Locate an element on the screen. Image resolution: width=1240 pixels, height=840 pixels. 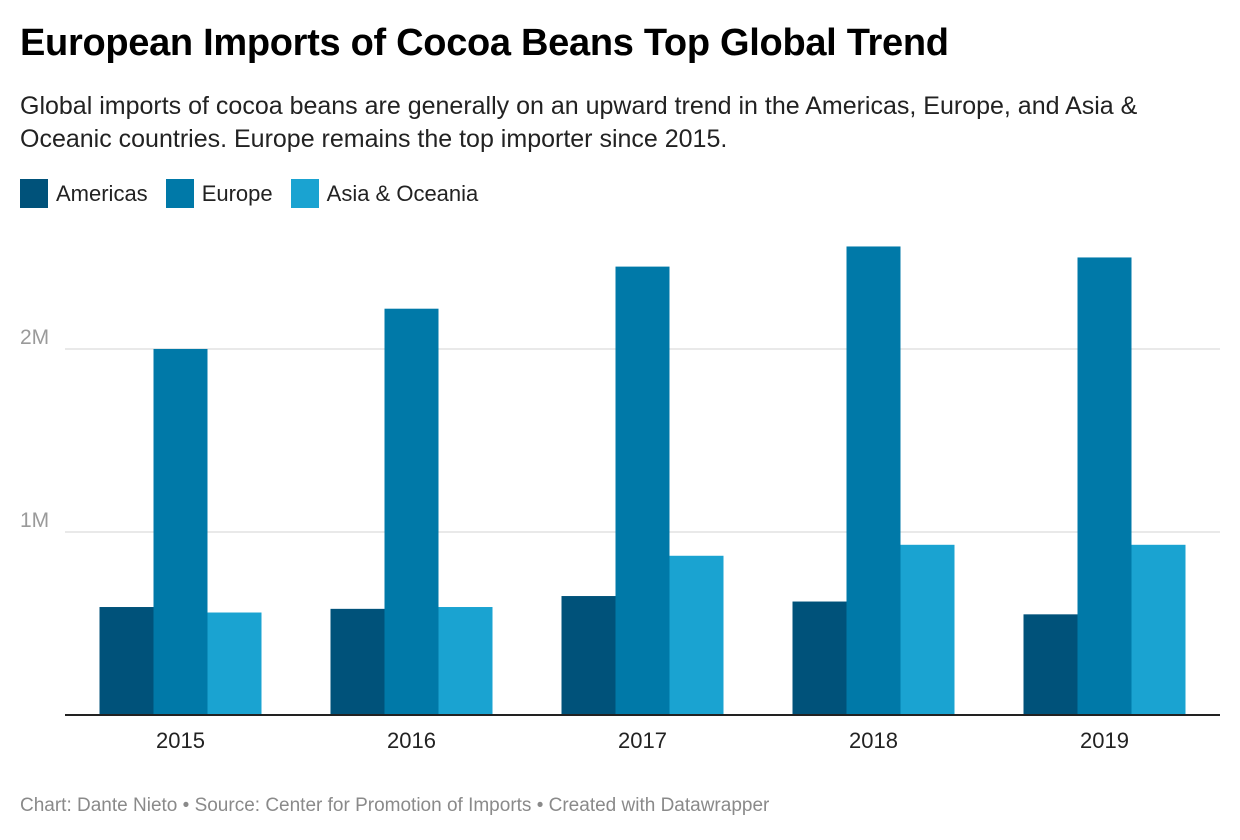
bar-americas-2018 is located at coordinates (819, 658).